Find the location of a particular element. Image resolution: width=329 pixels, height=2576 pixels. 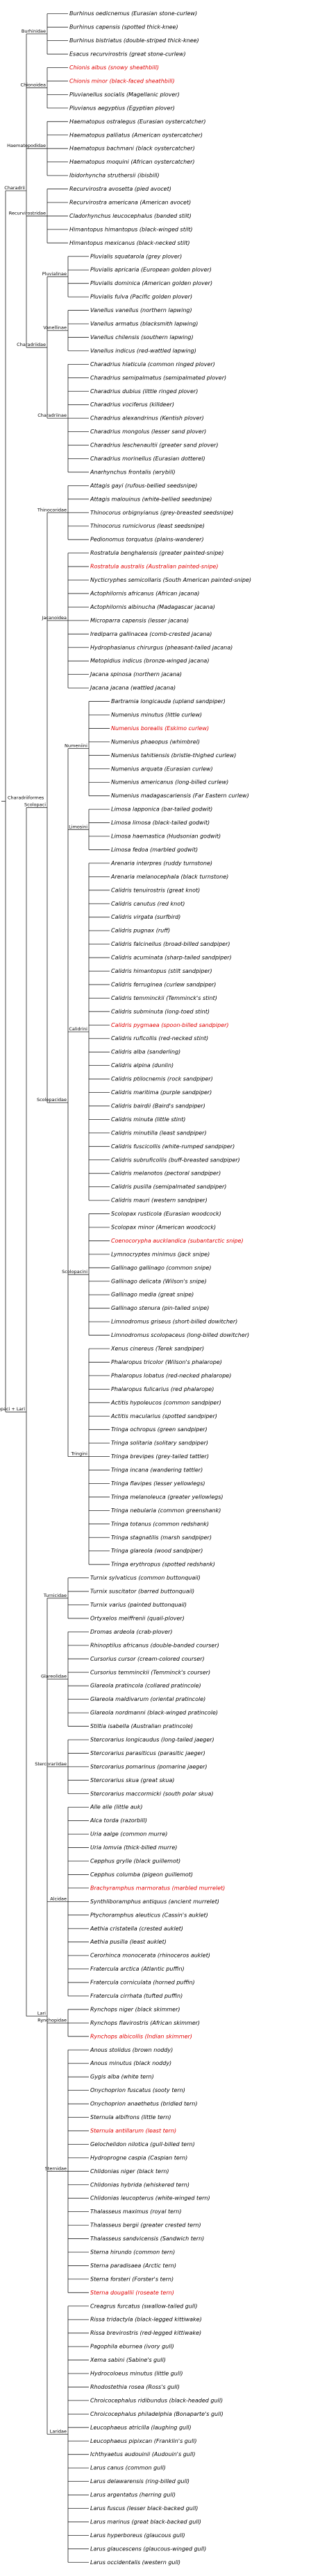

clade-label: Chionoidea is located at coordinates (33, 85).